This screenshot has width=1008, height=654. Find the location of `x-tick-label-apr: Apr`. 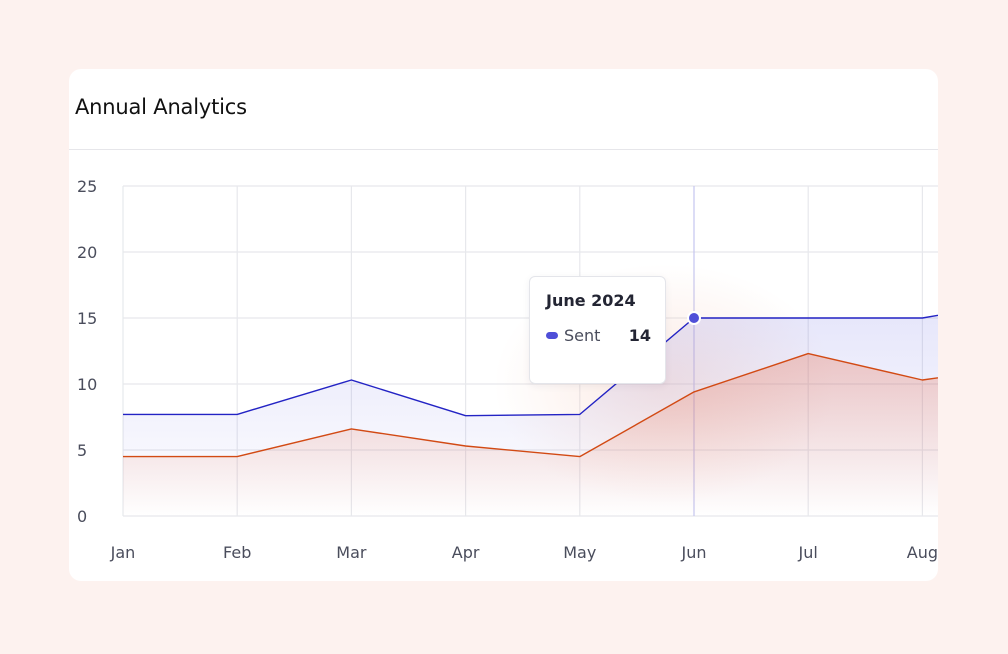

x-tick-label-apr: Apr is located at coordinates (466, 552).